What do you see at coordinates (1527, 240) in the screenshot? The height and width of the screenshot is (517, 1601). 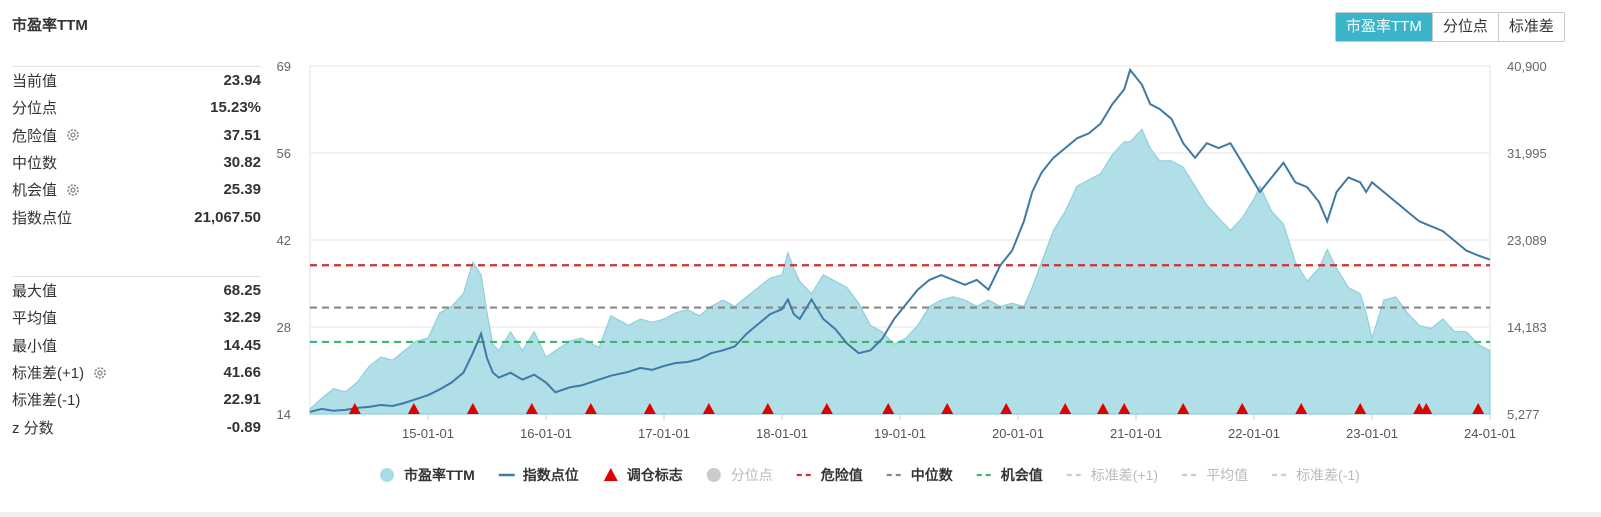 I see `y-right-tick-label: 23,089` at bounding box center [1527, 240].